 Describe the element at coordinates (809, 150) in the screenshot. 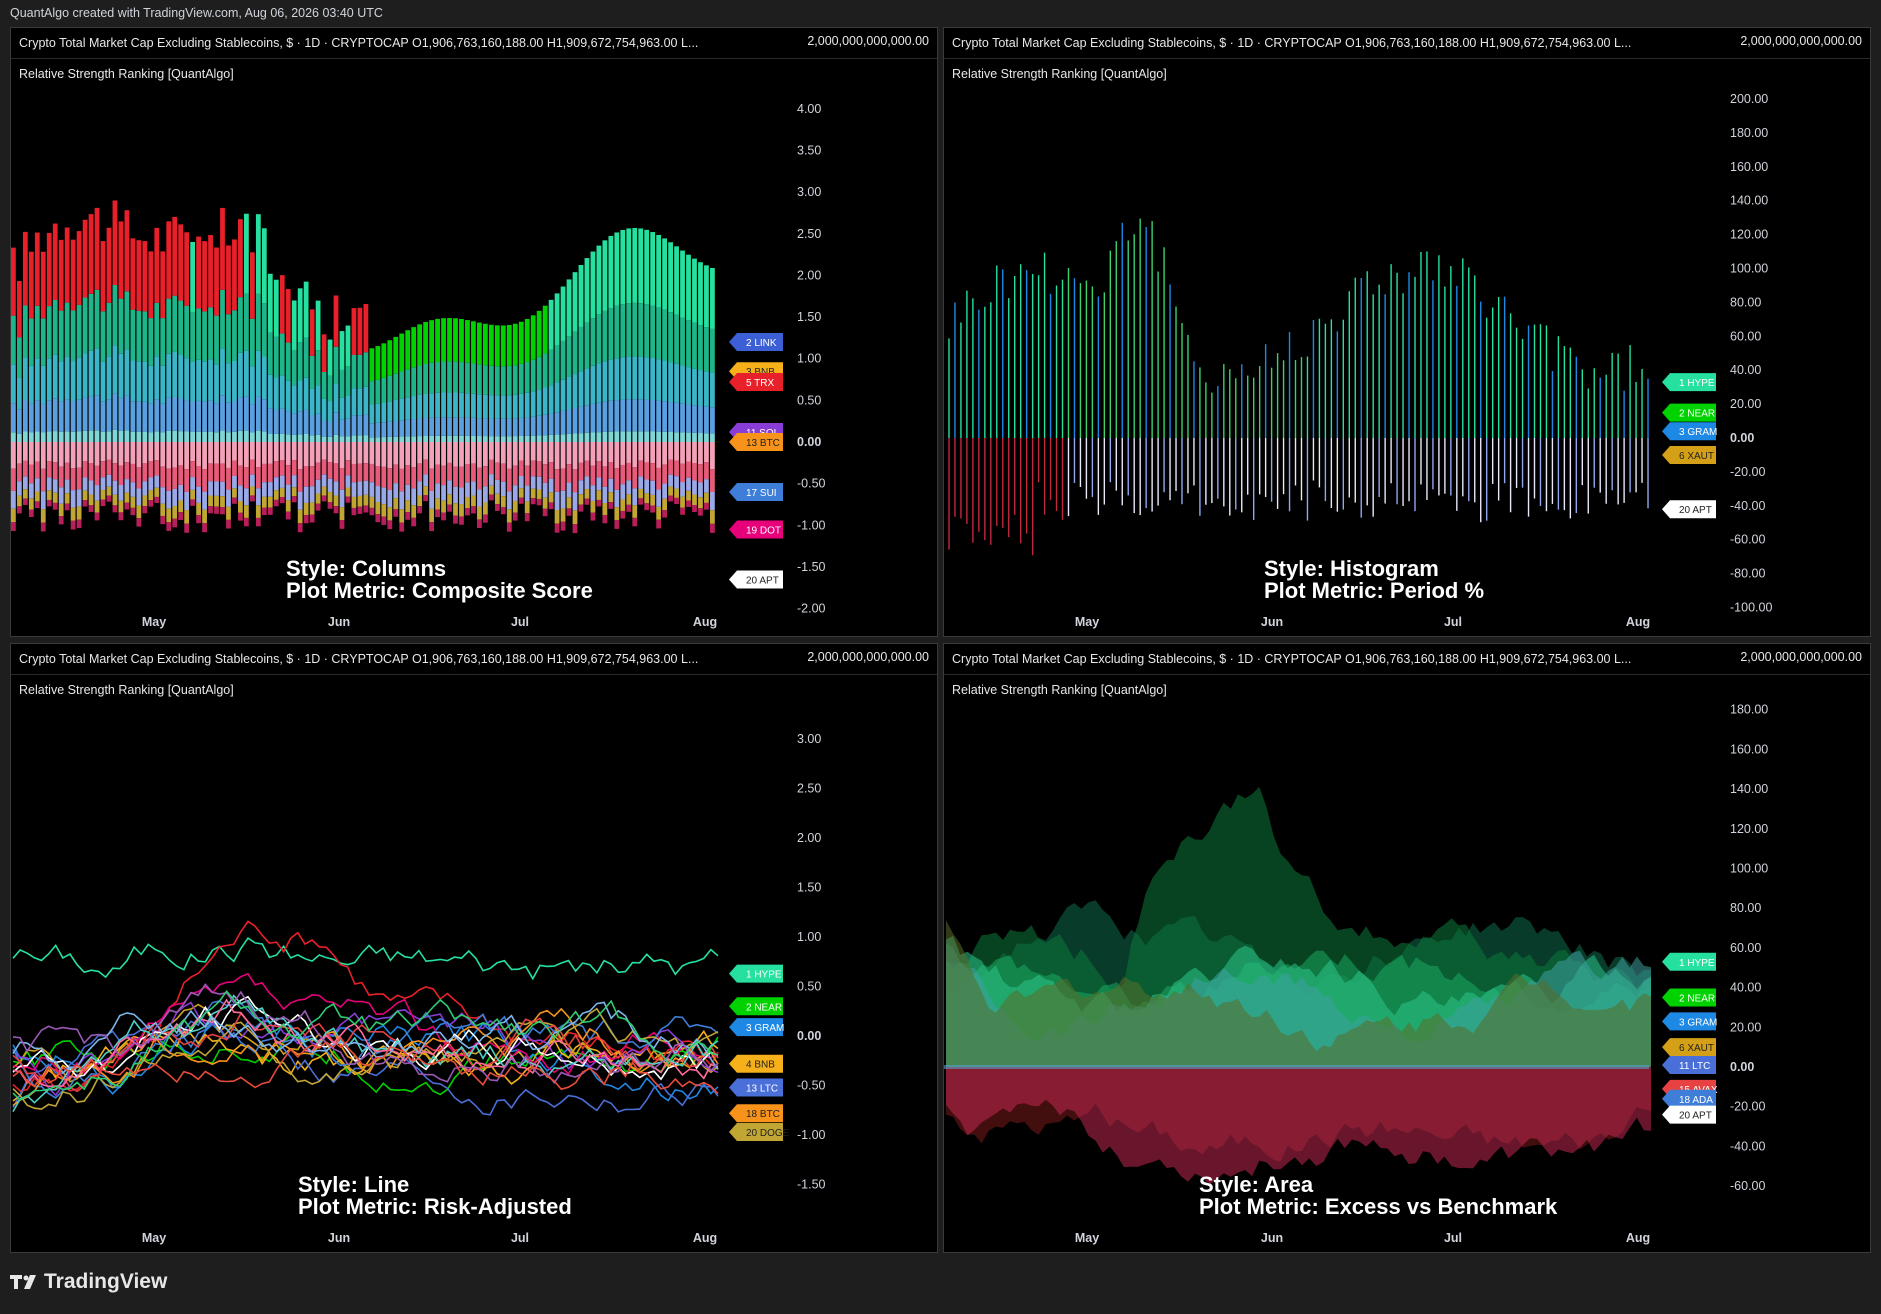

I see `y-tick-label: 3.50` at that location.